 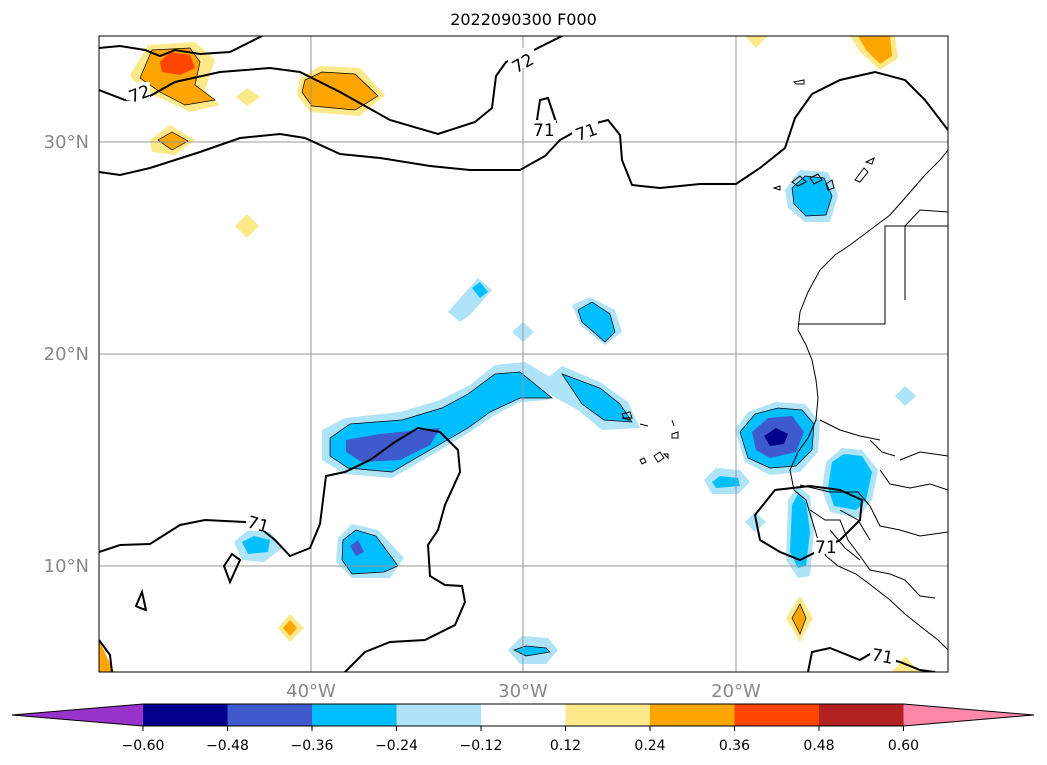 I want to click on contour-71-east-loop, so click(x=808, y=523).